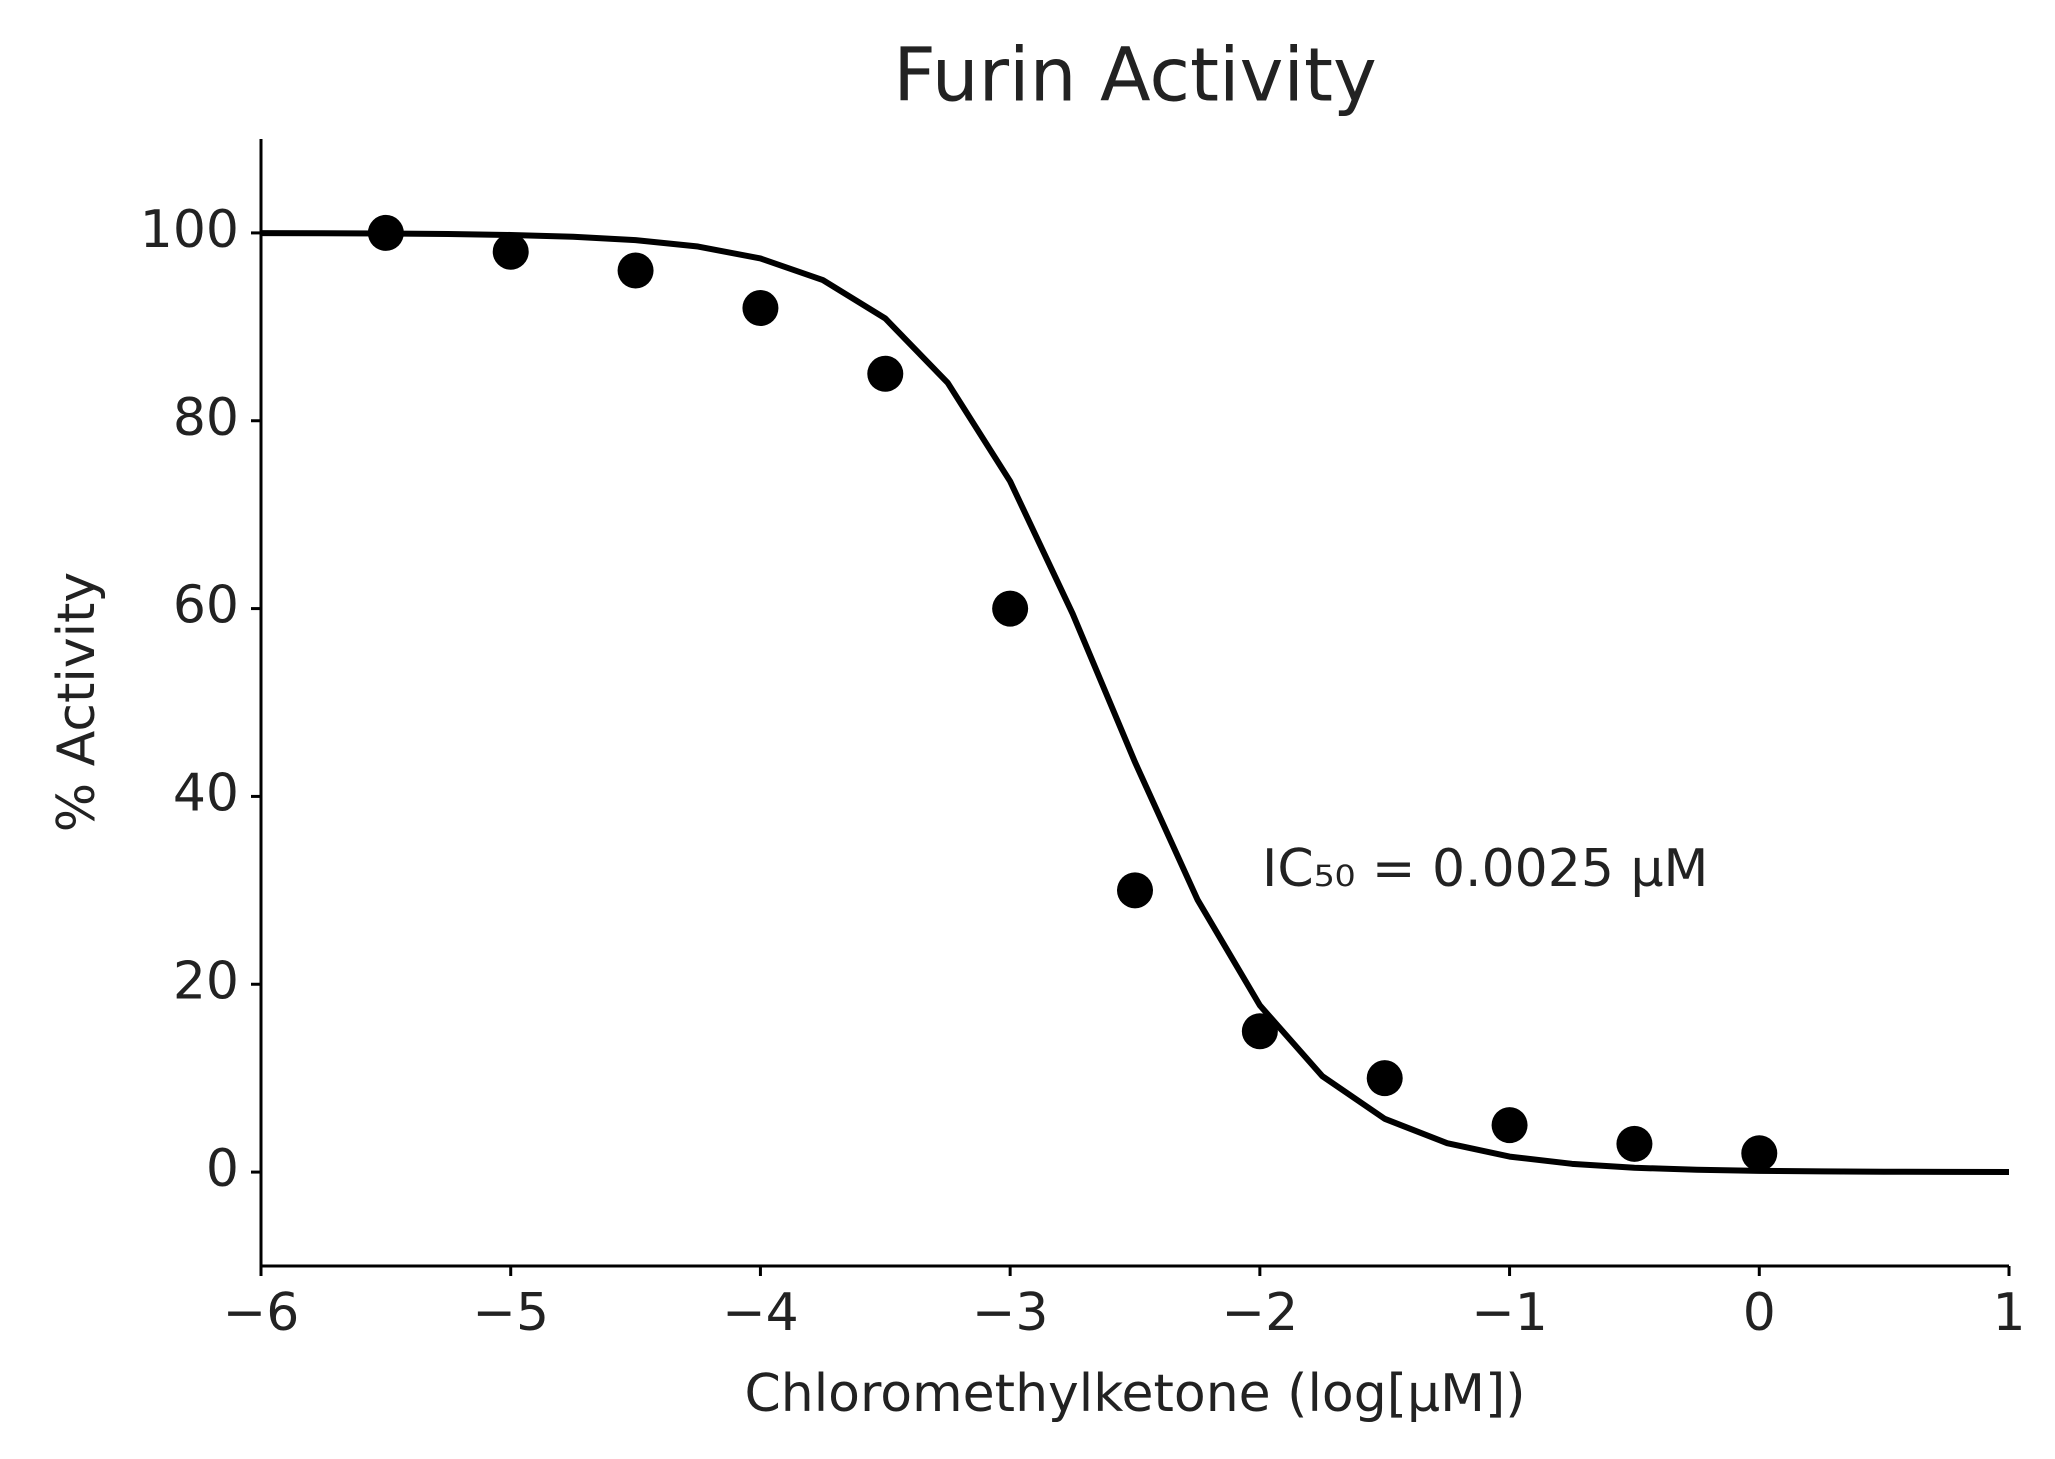  I want to click on y-tick-label: 20, so click(206, 981).